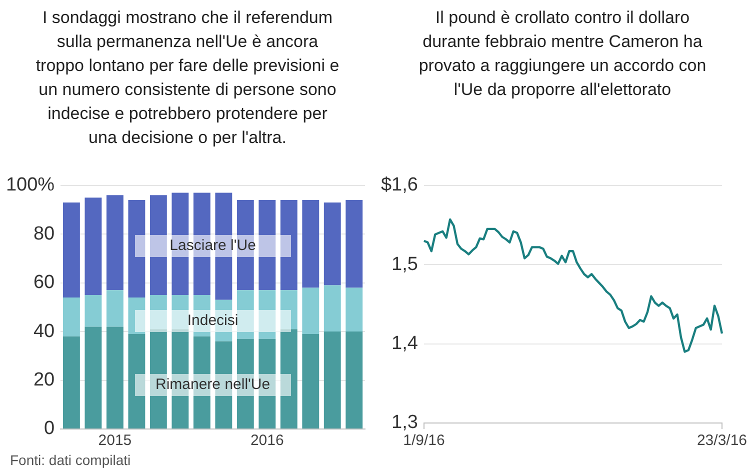 The image size is (750, 476). I want to click on y-tick-label: 1,3, so click(405, 423).